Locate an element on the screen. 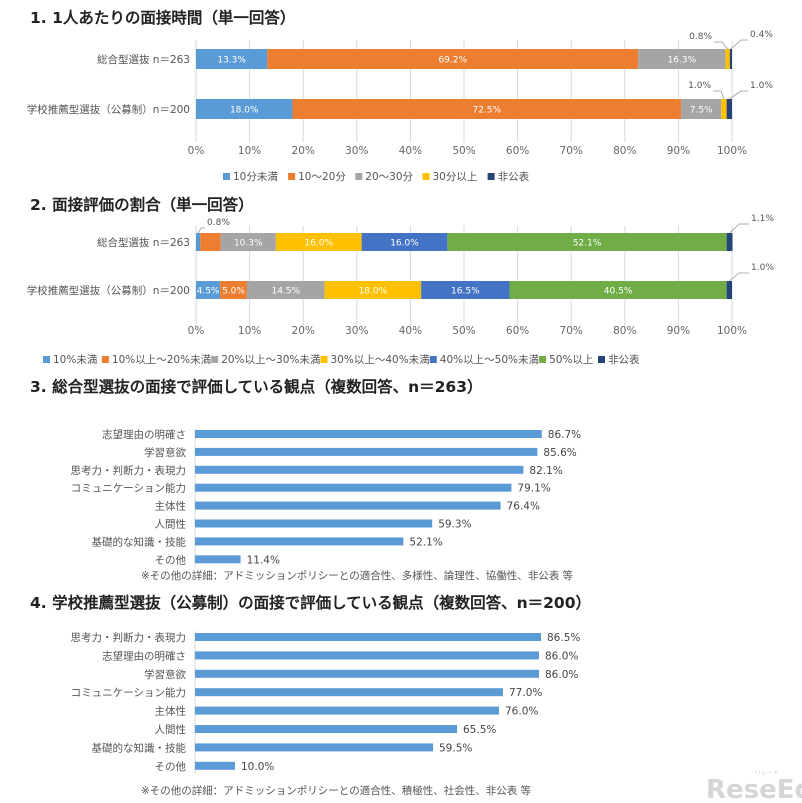  resed-logo-text: ReseEd is located at coordinates (754, 789).